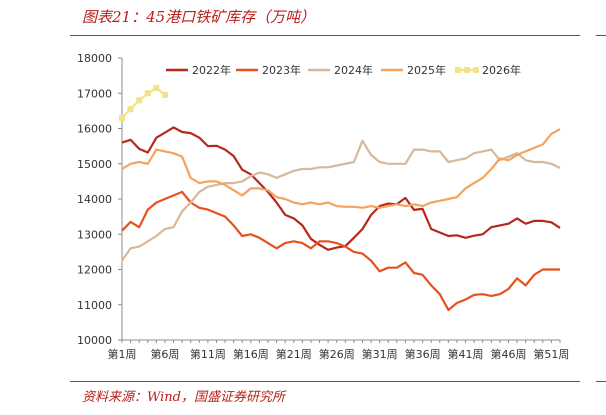  Describe the element at coordinates (122, 354) in the screenshot. I see `x-tick-label: 第1周` at that location.